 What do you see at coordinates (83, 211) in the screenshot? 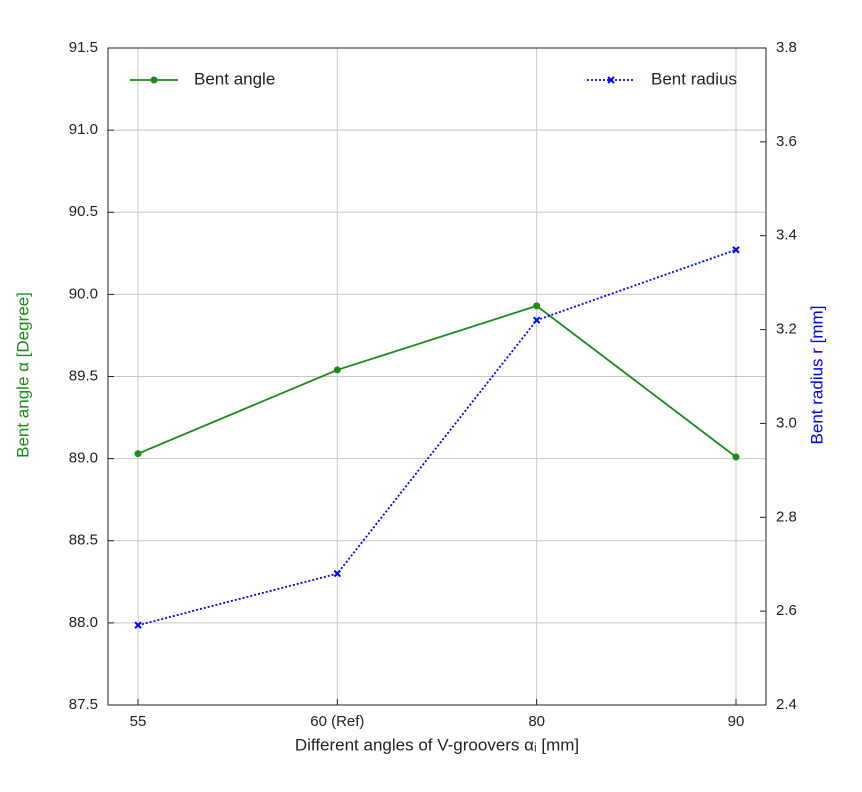
I see `y-tick-label: 90.5` at bounding box center [83, 211].